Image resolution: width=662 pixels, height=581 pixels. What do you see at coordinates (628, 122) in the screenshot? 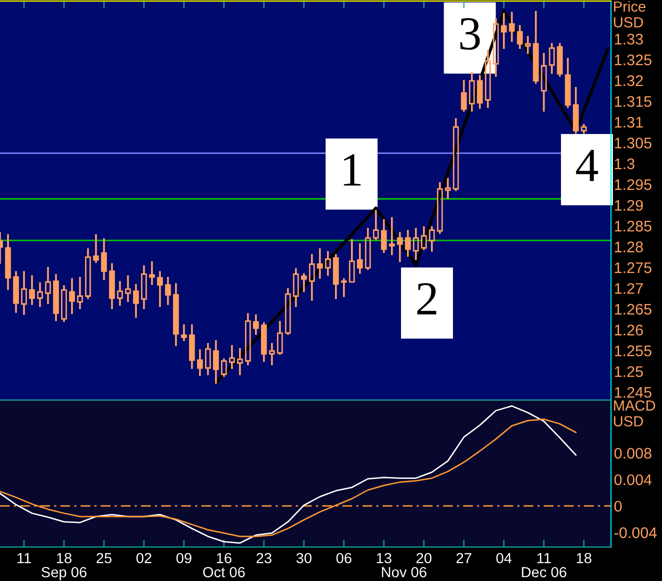
I see `y-tick-label: 1.31` at bounding box center [628, 122].